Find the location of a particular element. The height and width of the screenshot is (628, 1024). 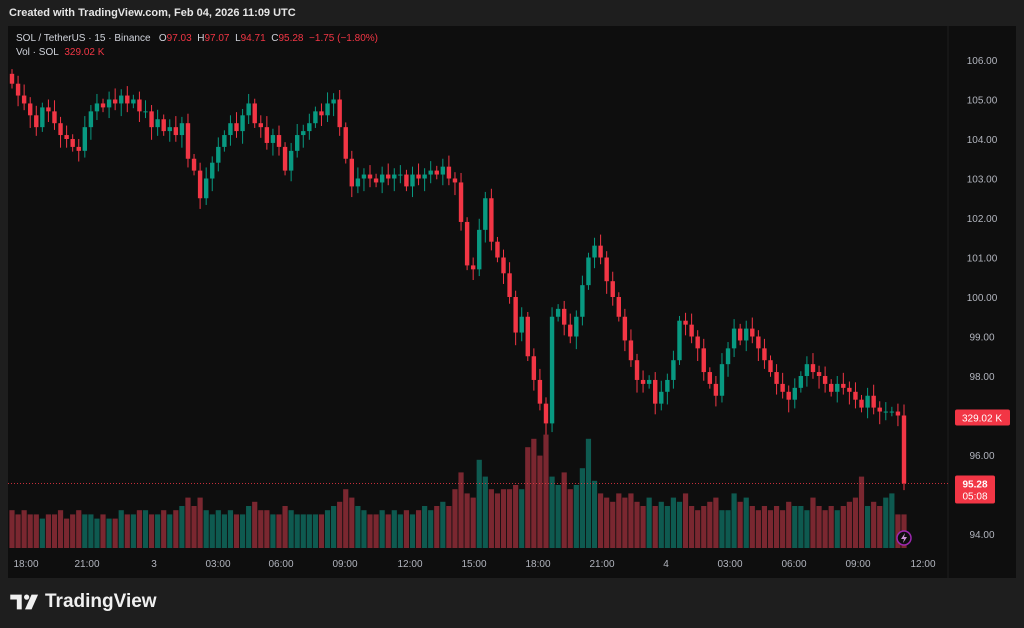

open-value: 97.03 is located at coordinates (179, 38).